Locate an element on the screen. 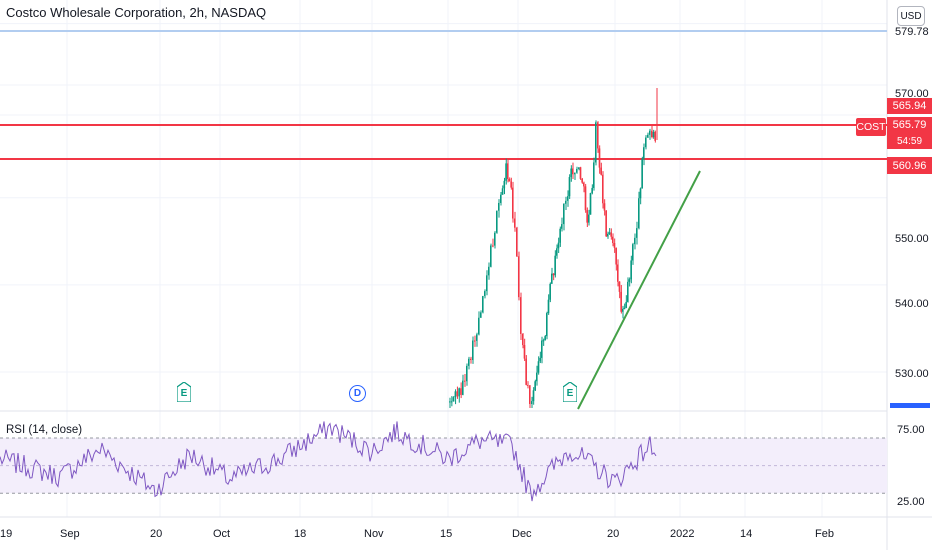 The width and height of the screenshot is (932, 550). rsi-label-25: 25.00 is located at coordinates (911, 502).